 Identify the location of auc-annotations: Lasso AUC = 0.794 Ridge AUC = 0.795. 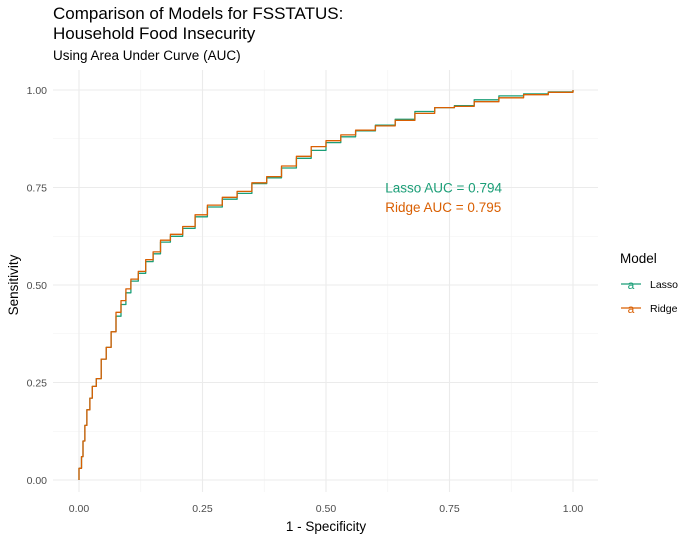
(443, 198).